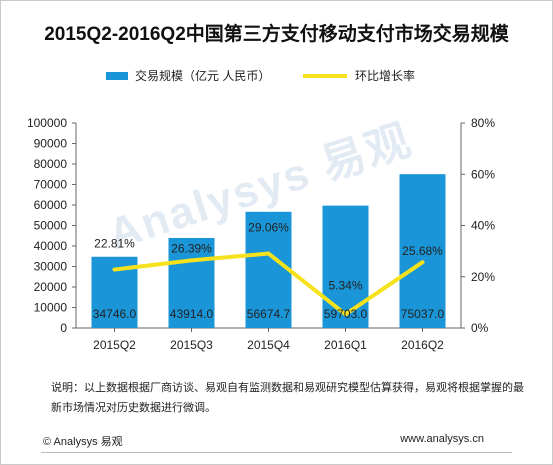  Describe the element at coordinates (115, 314) in the screenshot. I see `bar-value-label: 34746.0` at that location.